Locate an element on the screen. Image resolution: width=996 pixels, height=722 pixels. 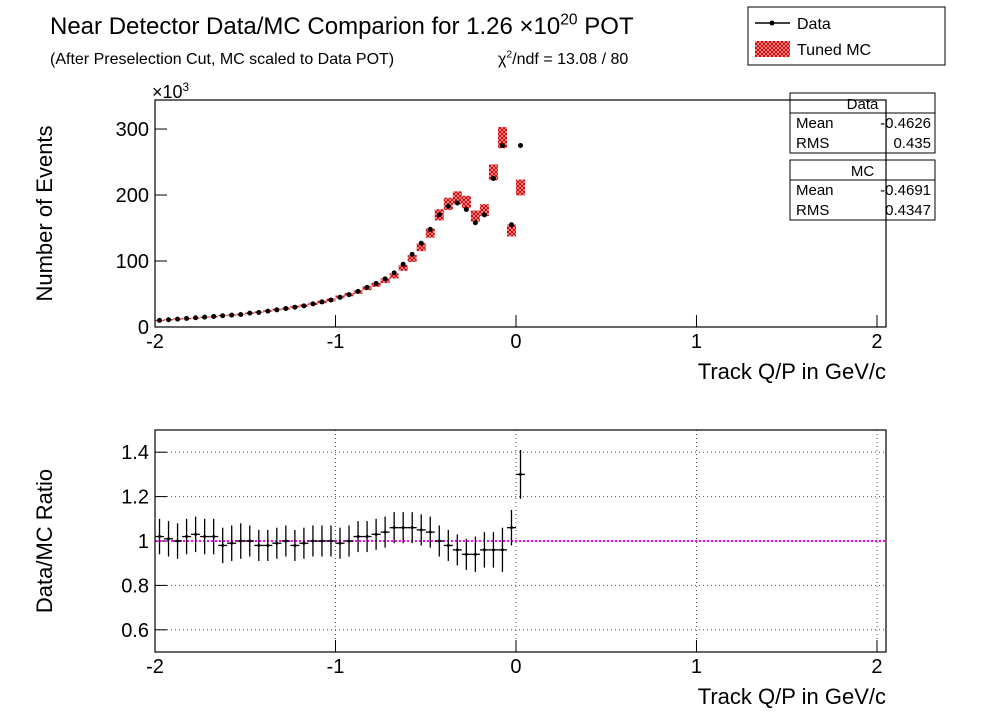
stats-value: -0.4691 is located at coordinates (905, 190).